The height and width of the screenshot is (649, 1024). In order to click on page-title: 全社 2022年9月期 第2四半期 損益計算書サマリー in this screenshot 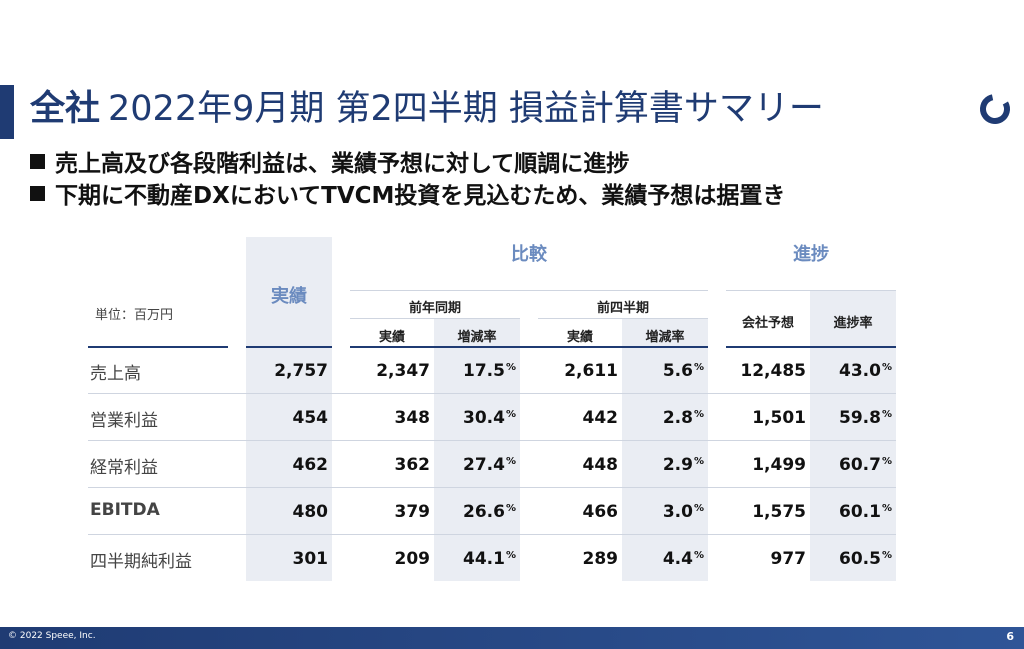, I will do `click(427, 109)`.